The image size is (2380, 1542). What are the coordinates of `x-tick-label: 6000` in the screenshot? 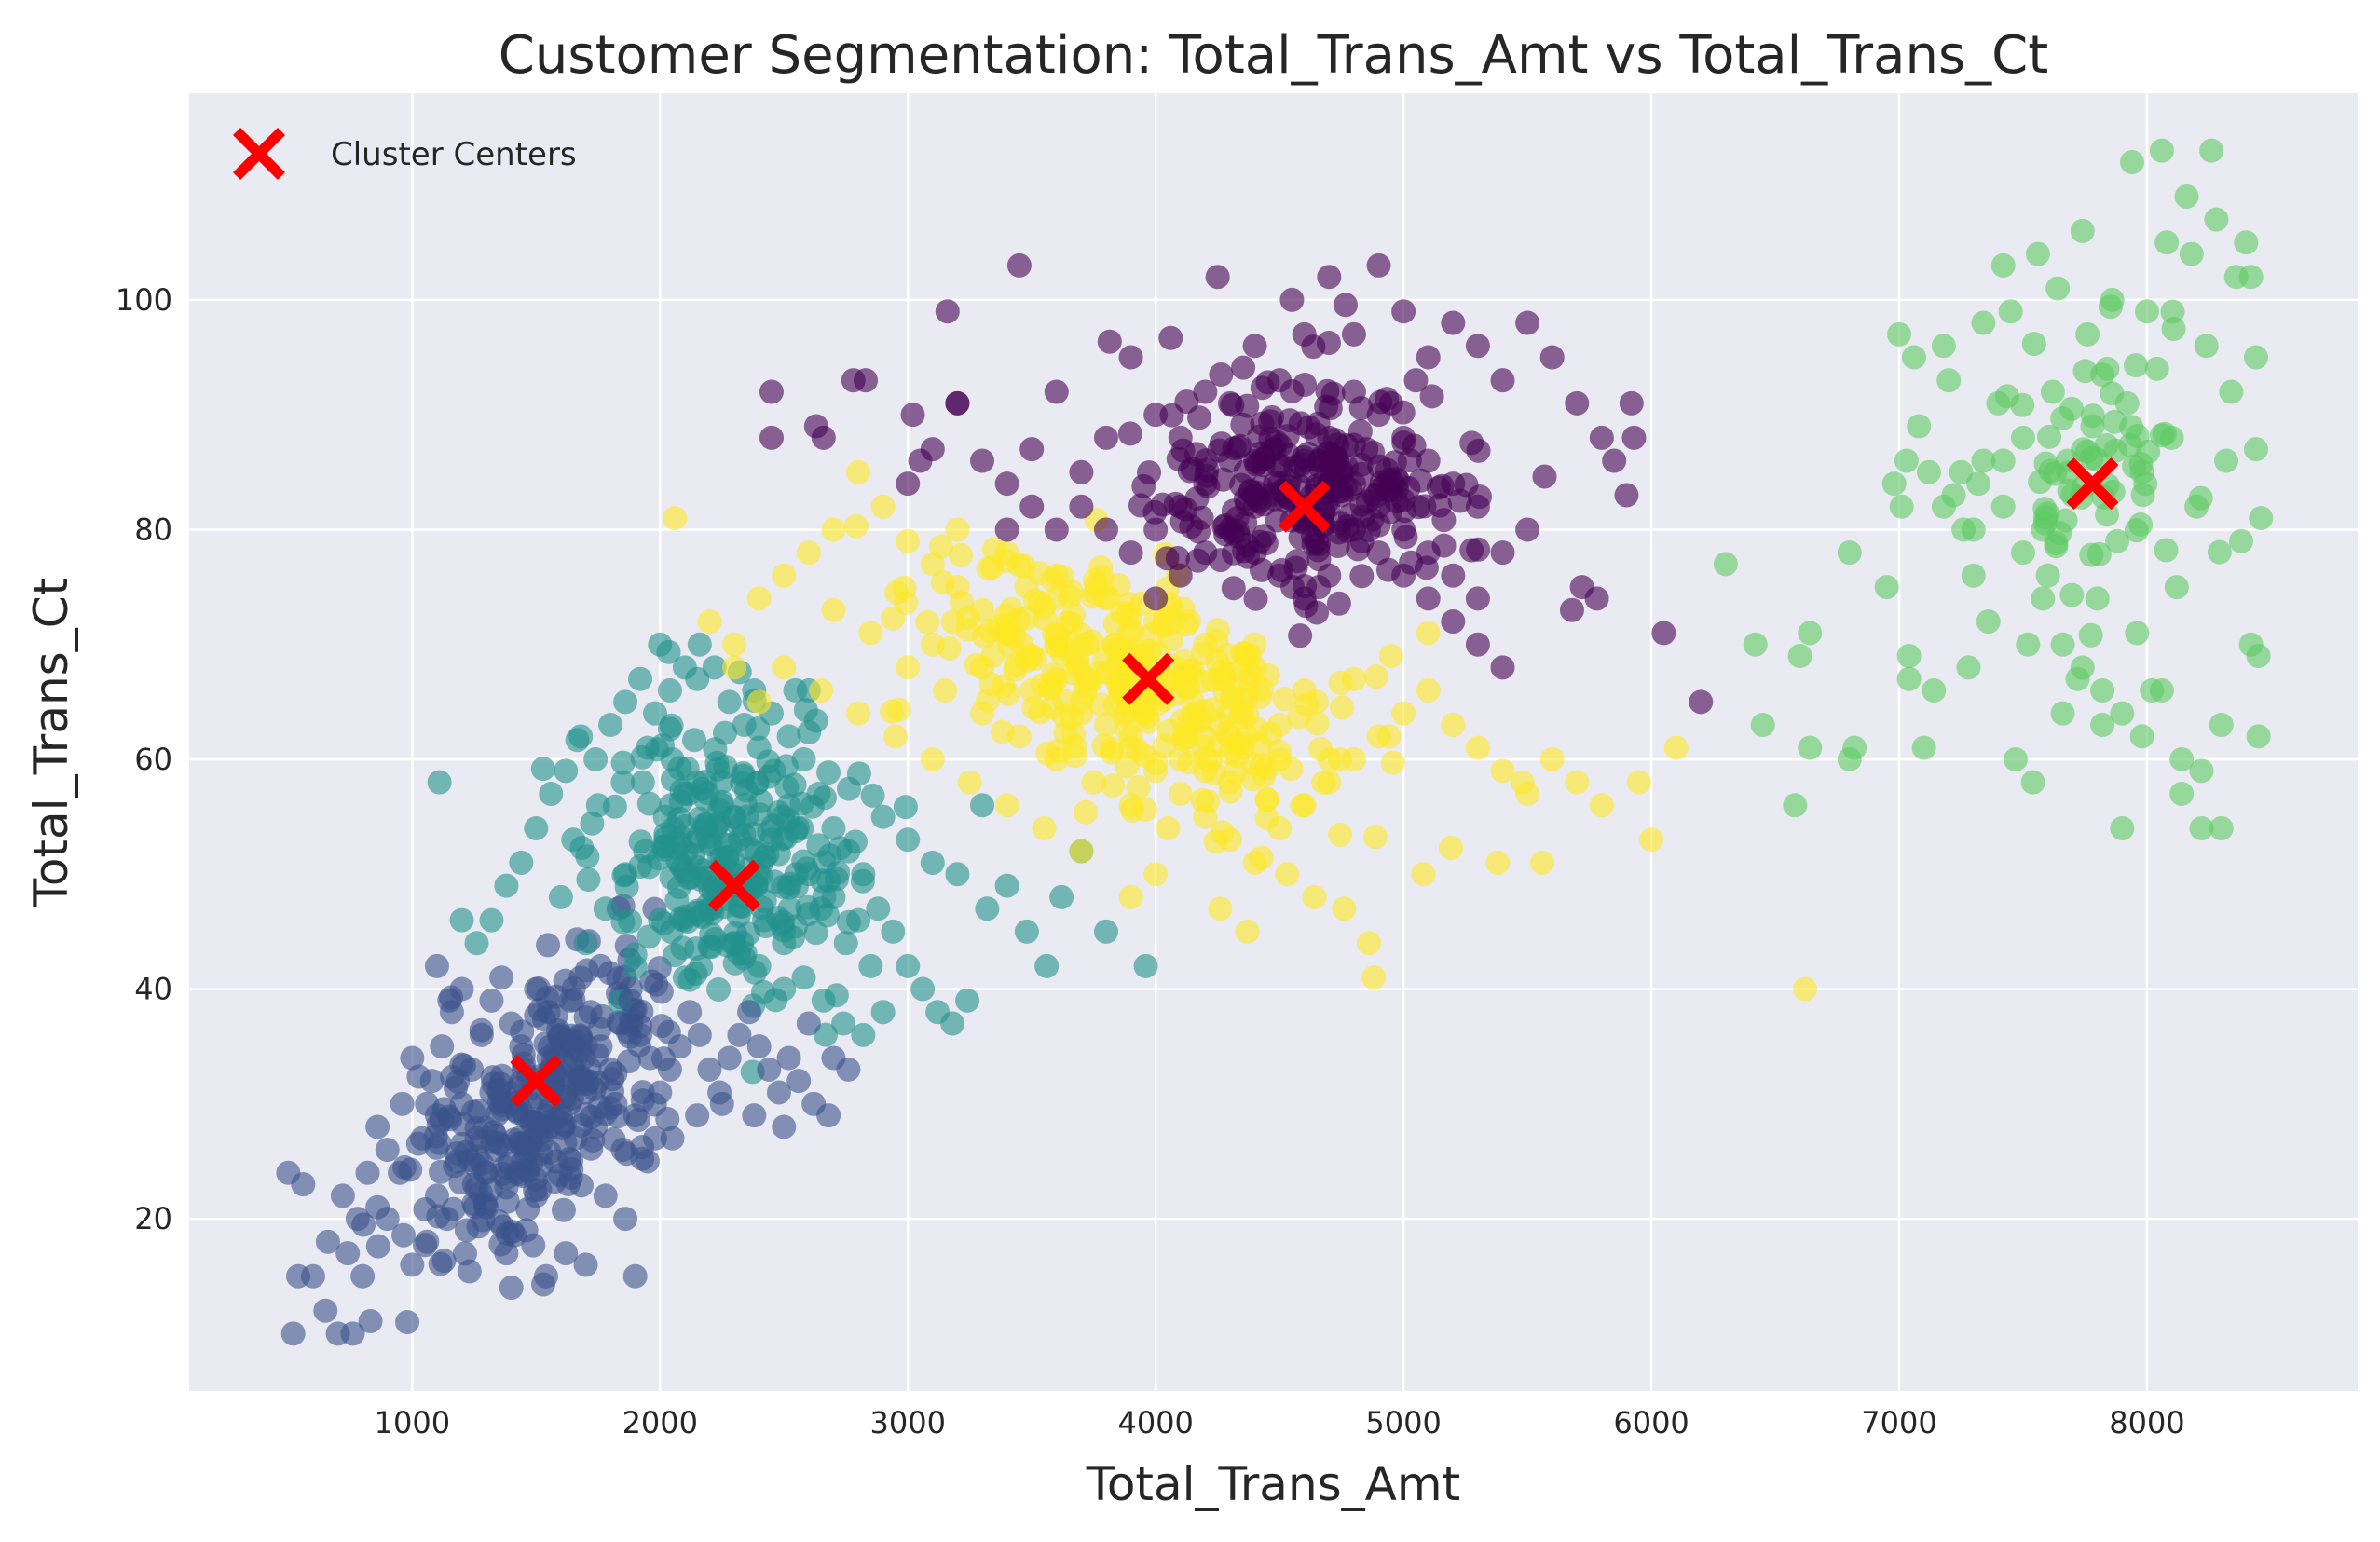 It's located at (1651, 1422).